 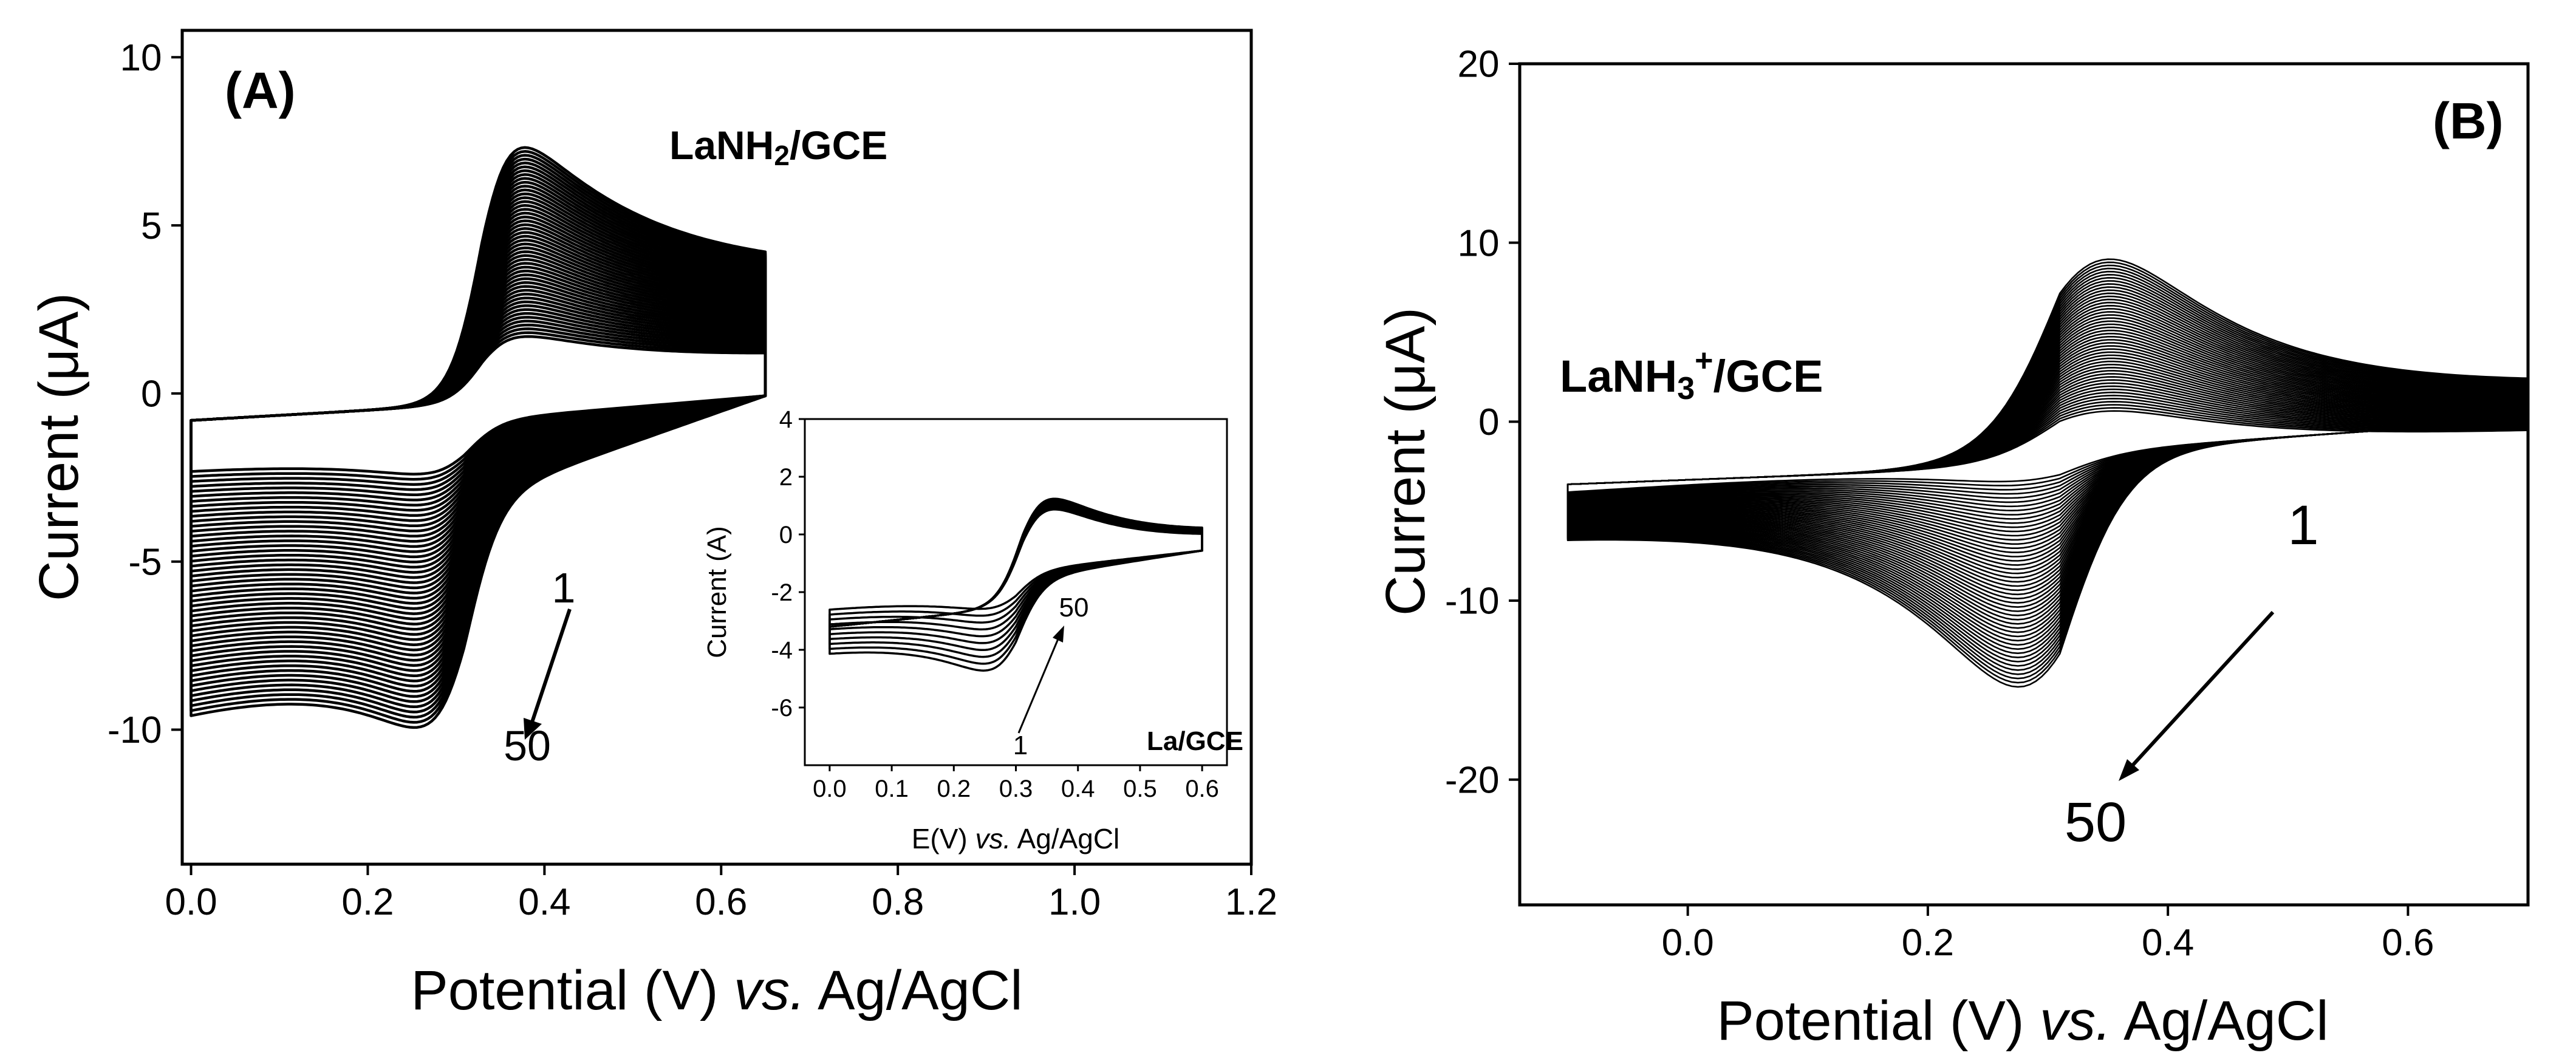 I want to click on inset-x-axis-title: E(V) vs. Ag/AgCl, so click(x=1016, y=838).